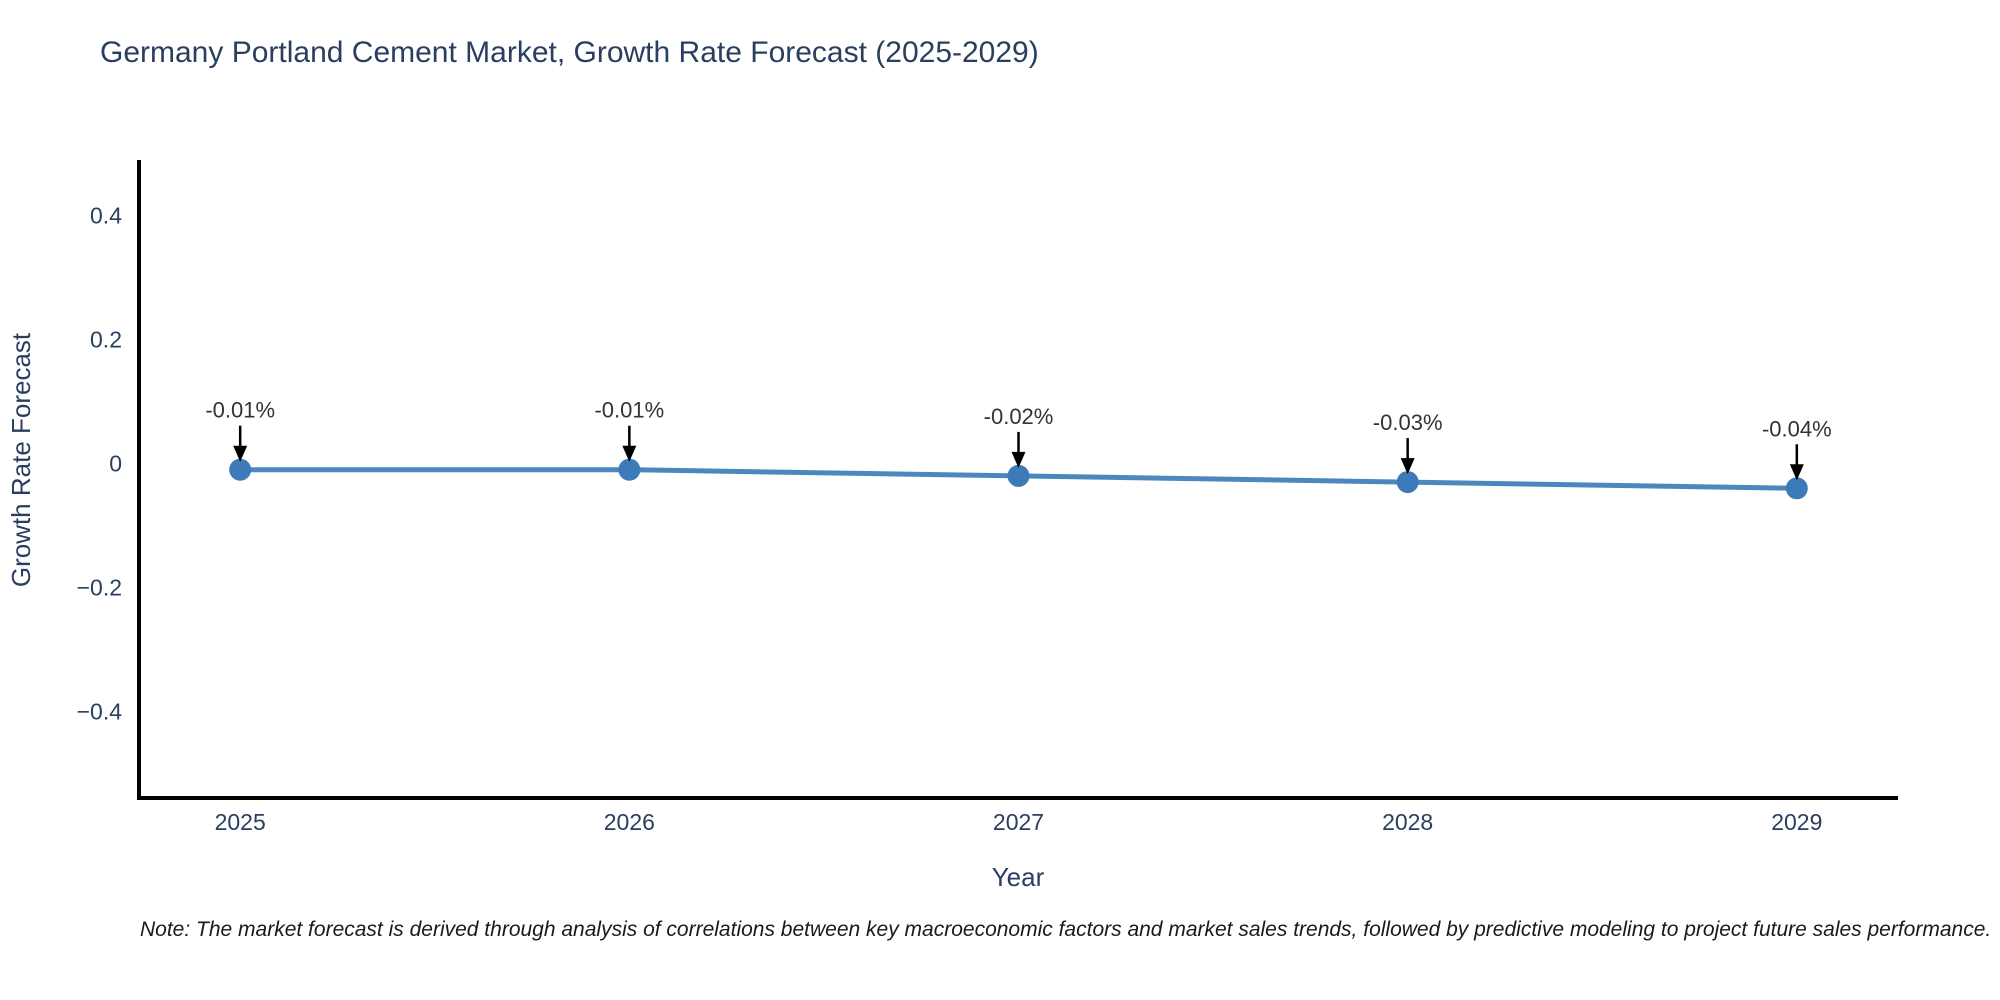 The image size is (2000, 1000). Describe the element at coordinates (99, 587) in the screenshot. I see `y-tick-label: −0.2` at that location.